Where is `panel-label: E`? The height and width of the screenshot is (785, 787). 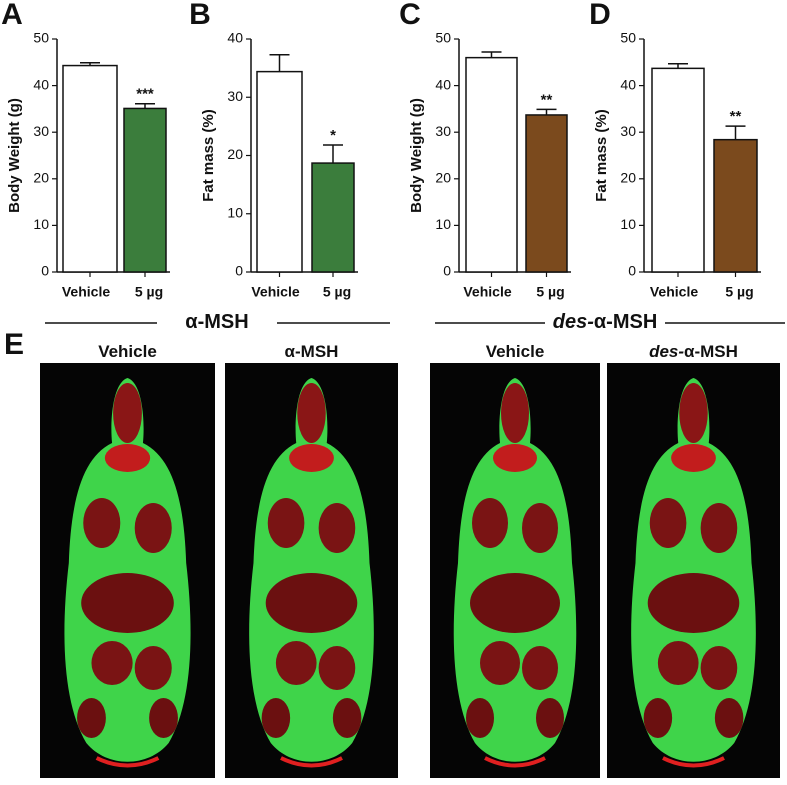 panel-label: E is located at coordinates (14, 344).